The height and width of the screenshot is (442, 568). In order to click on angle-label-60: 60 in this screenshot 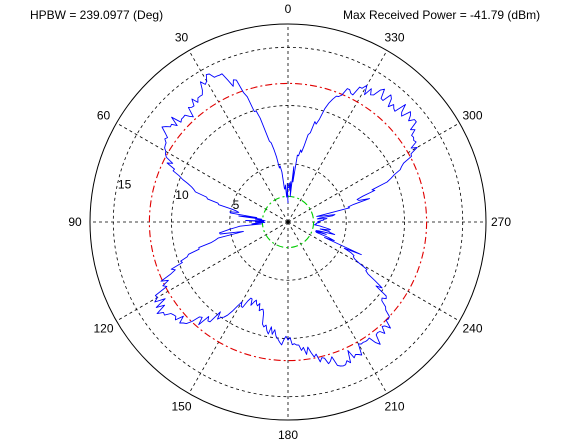, I will do `click(104, 116)`.